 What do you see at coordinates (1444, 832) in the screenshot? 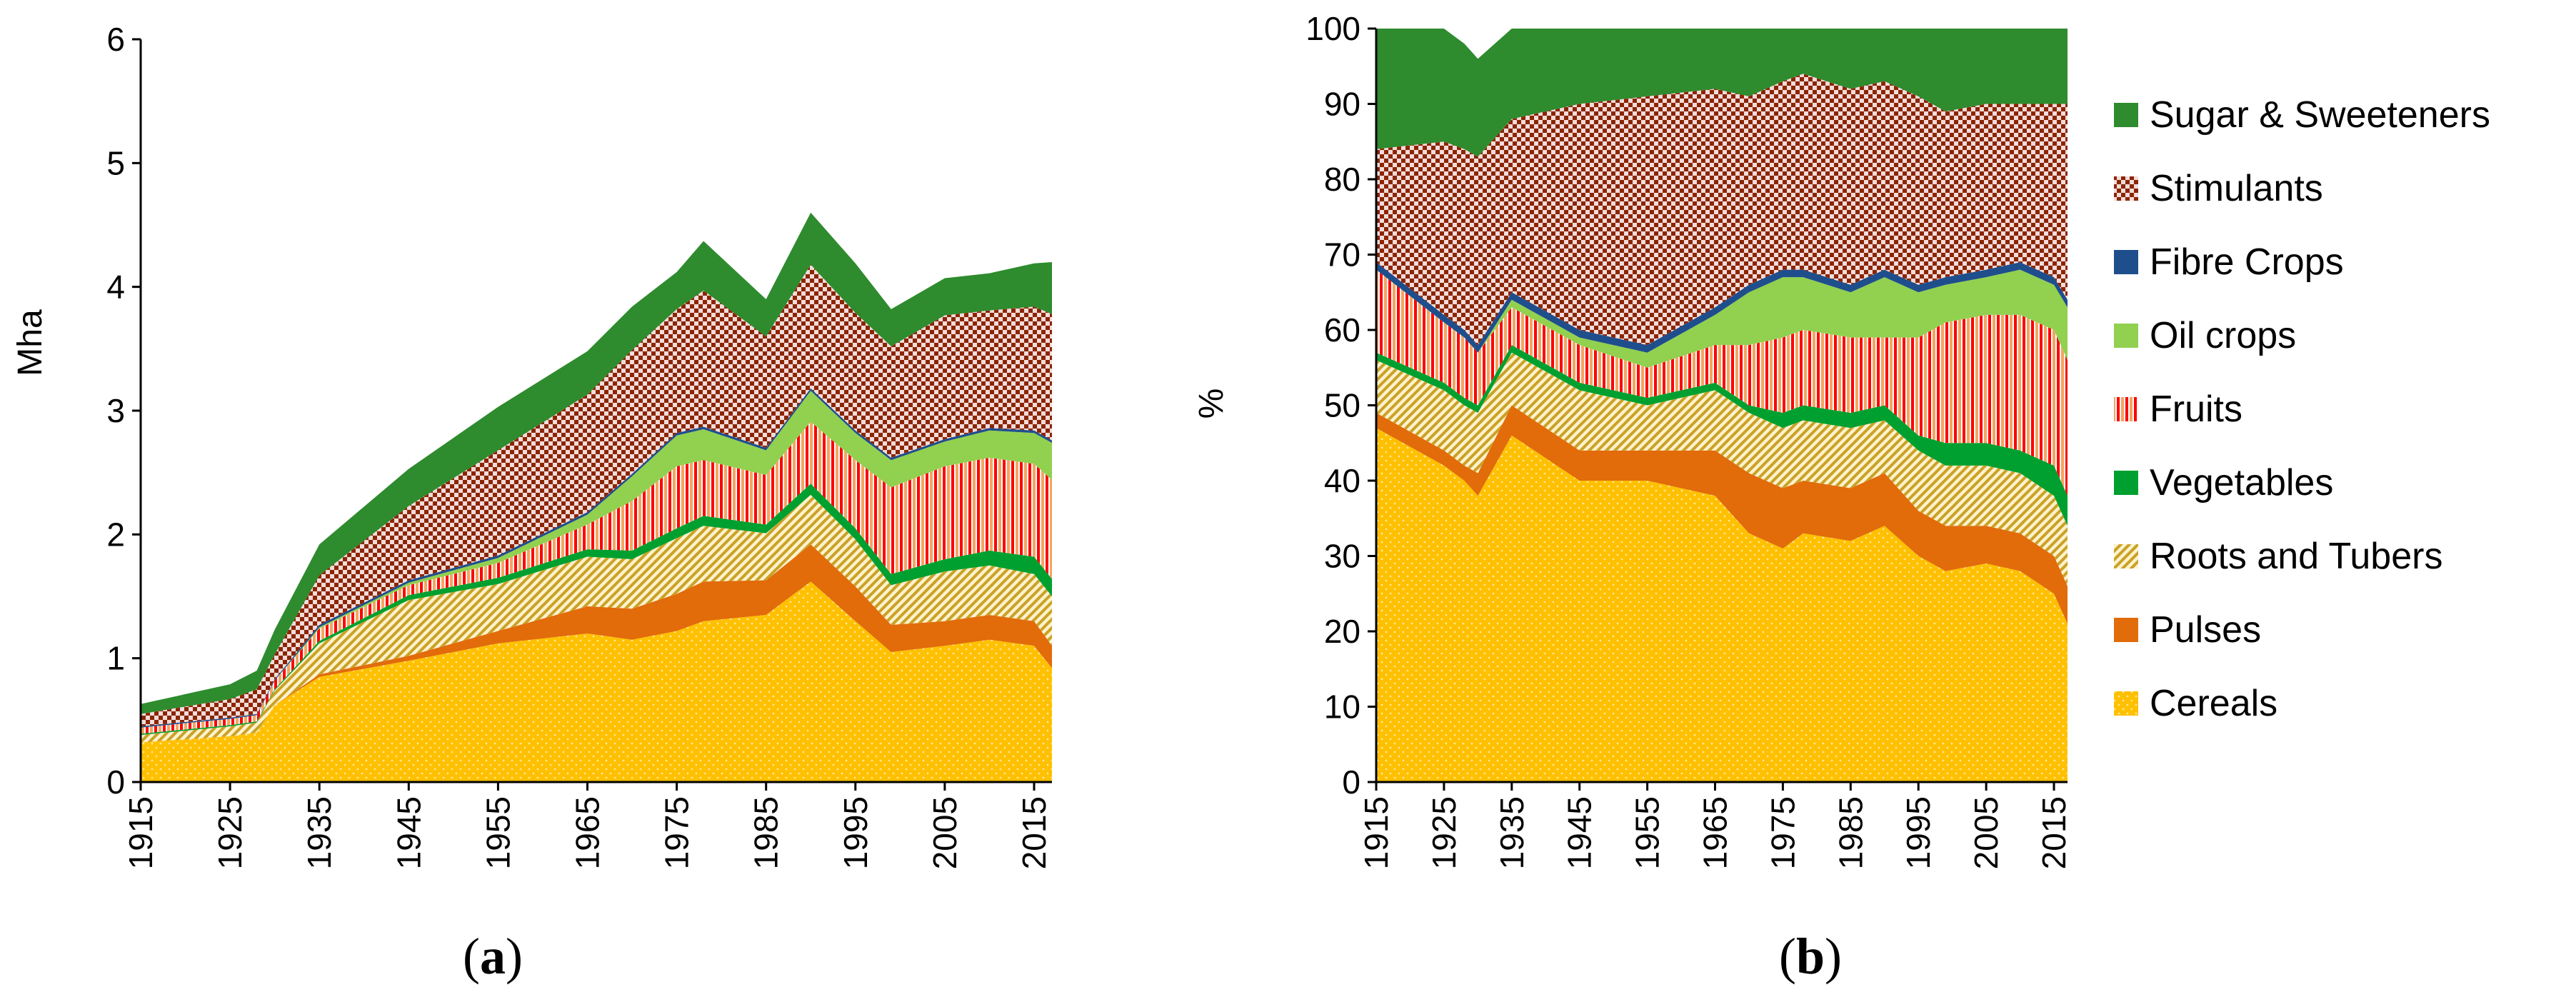
I see `chart-b-xtick-label: 1925` at bounding box center [1444, 832].